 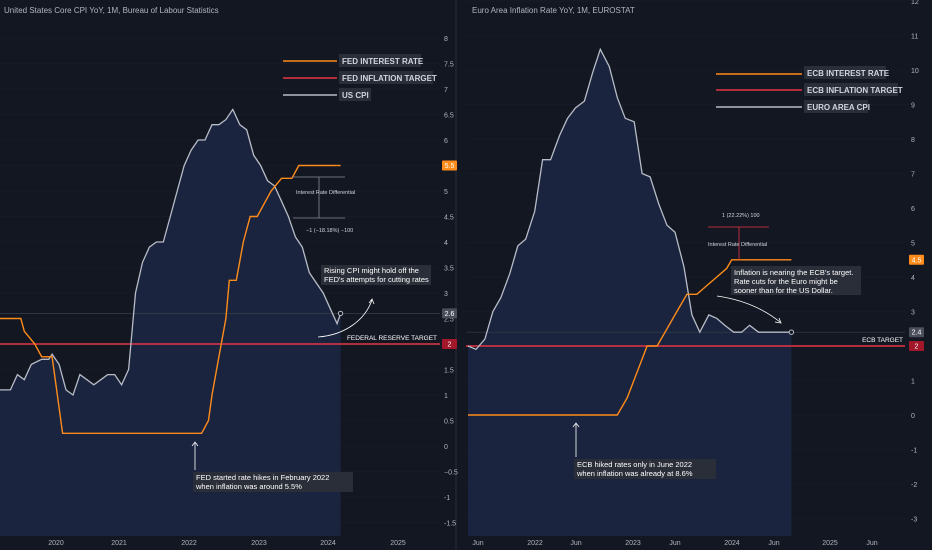 What do you see at coordinates (449, 116) in the screenshot?
I see `y-tick-label: 6.5` at bounding box center [449, 116].